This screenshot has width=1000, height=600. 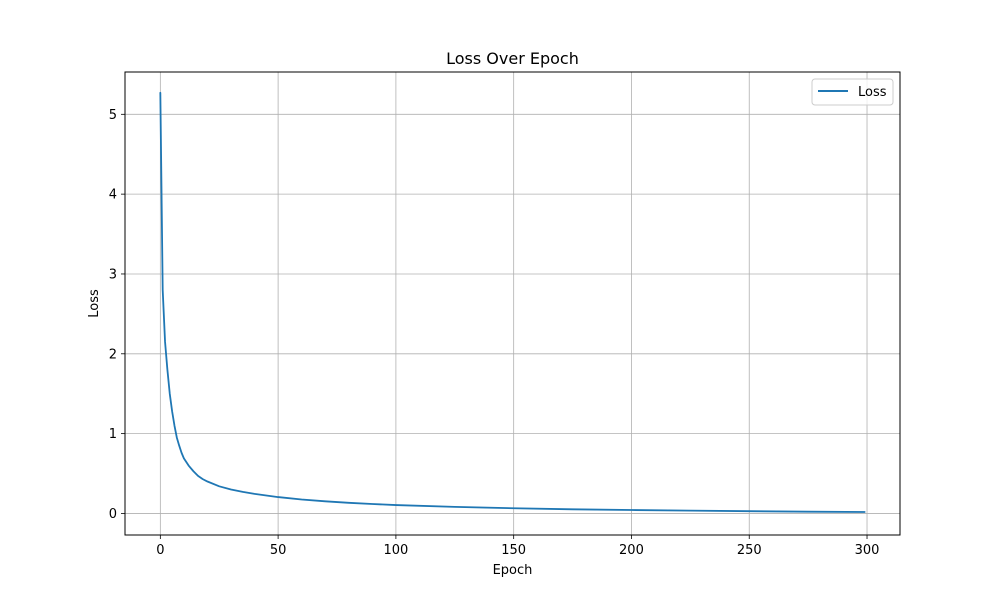 I want to click on x-tick-label: 250, so click(x=749, y=550).